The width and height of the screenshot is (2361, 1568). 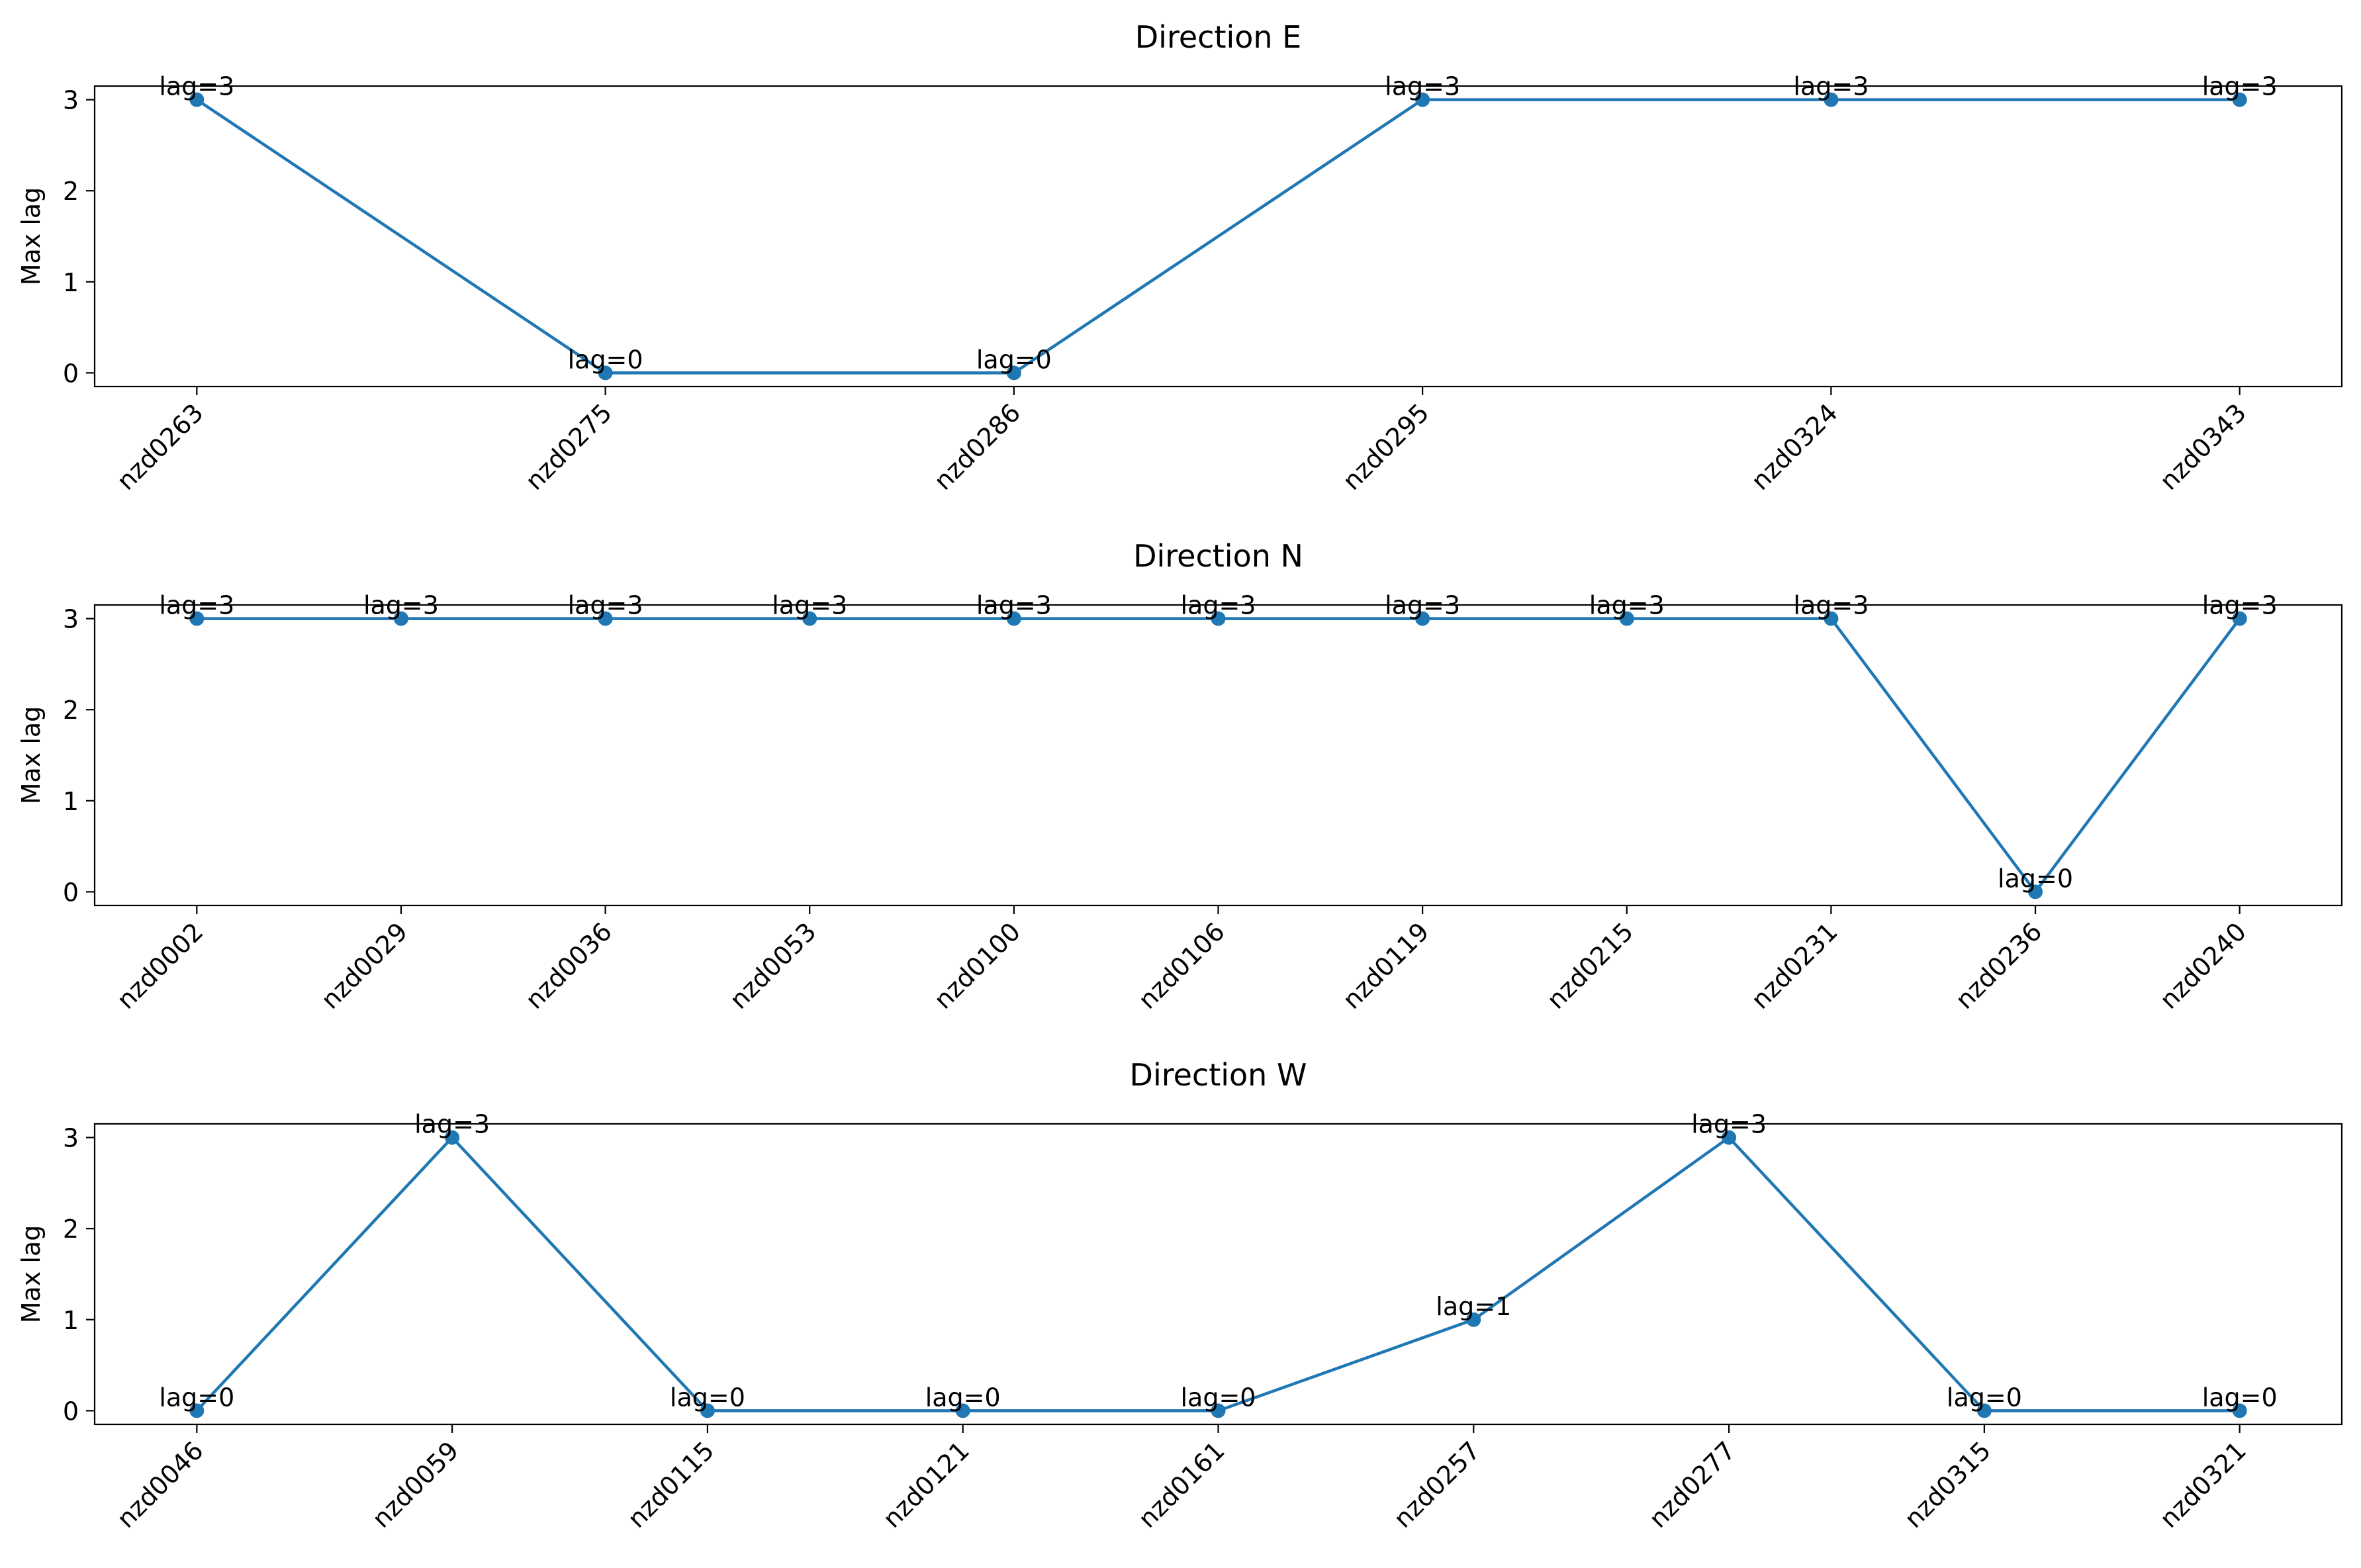 I want to click on chart-title: Direction E, so click(x=1218, y=37).